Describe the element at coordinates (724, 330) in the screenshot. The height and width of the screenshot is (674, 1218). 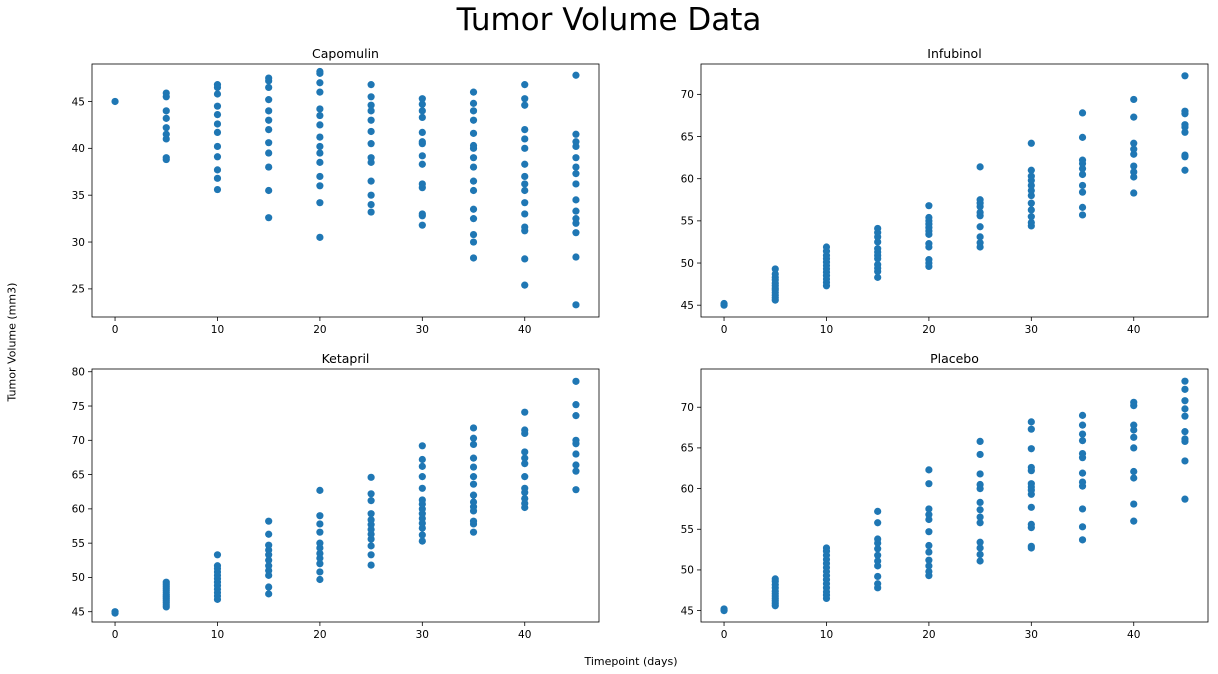
I see `x-tick-label: 0` at that location.